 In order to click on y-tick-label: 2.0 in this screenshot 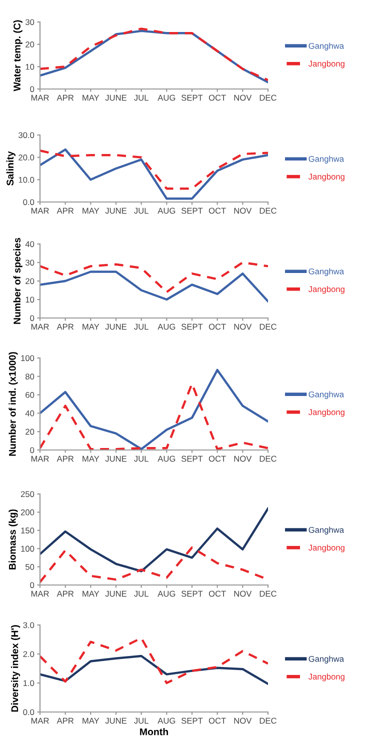, I will do `click(28, 654)`.